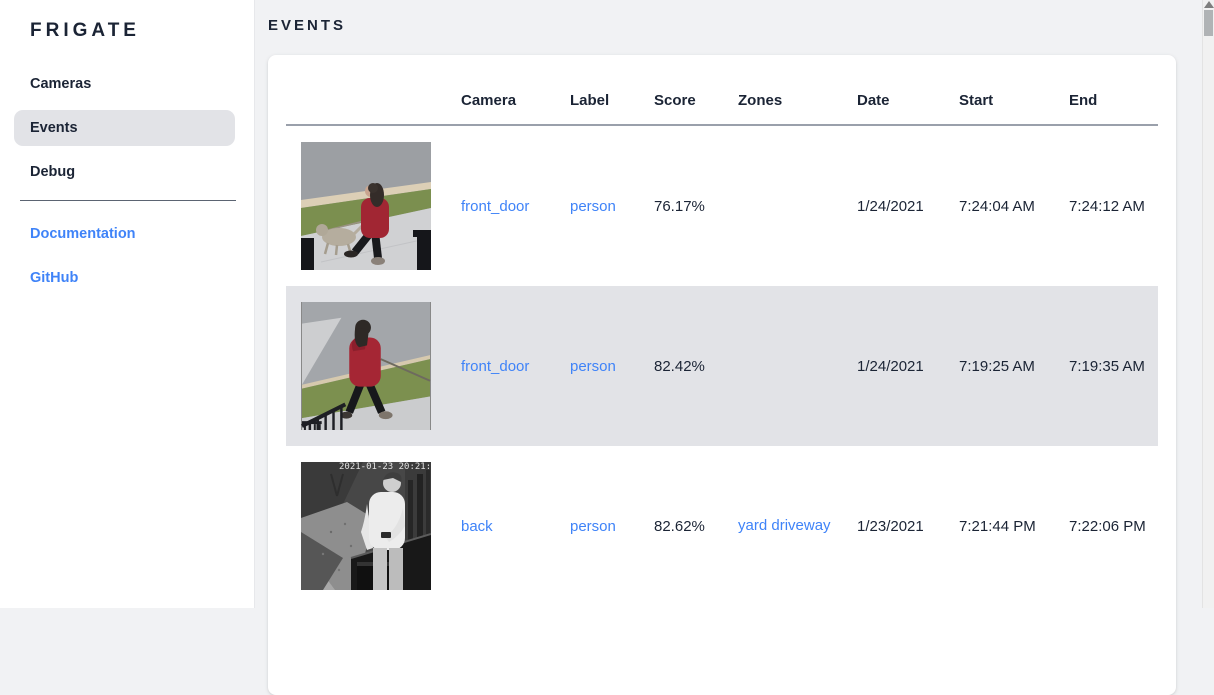  I want to click on sidebar-external-links: Documentation GitHub, so click(127, 256).